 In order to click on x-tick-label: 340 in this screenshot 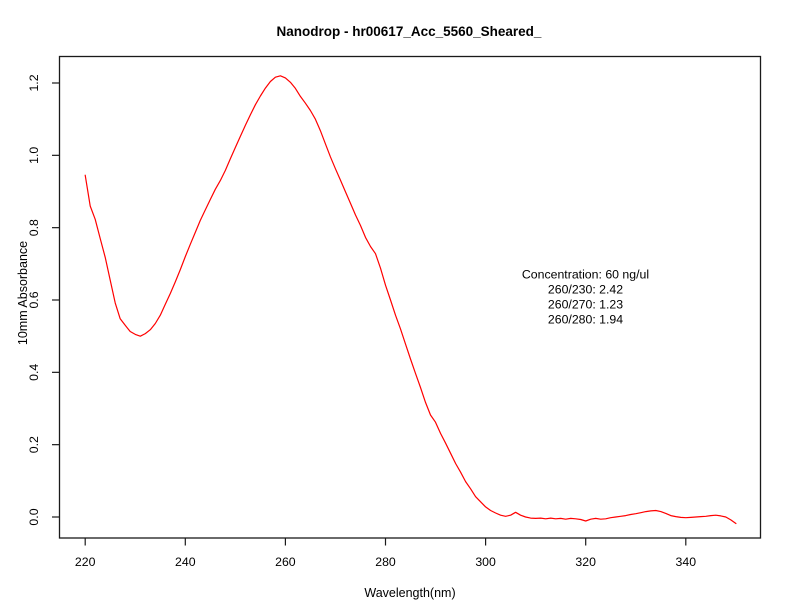, I will do `click(686, 562)`.